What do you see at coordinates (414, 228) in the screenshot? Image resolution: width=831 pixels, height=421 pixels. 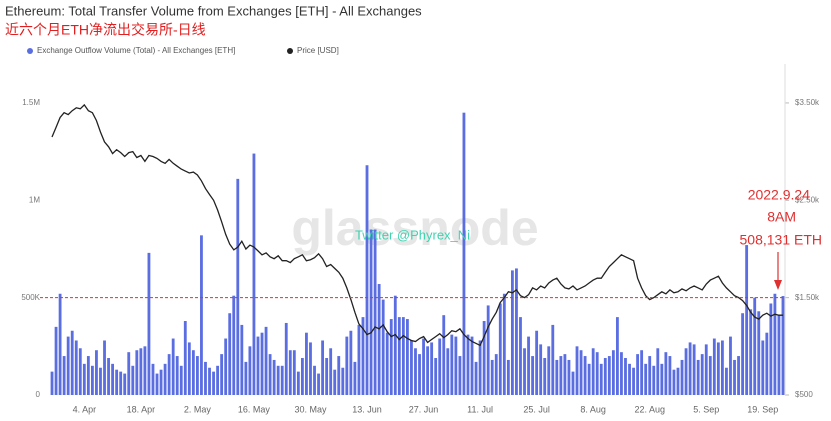 I see `watermark: glassnode` at bounding box center [414, 228].